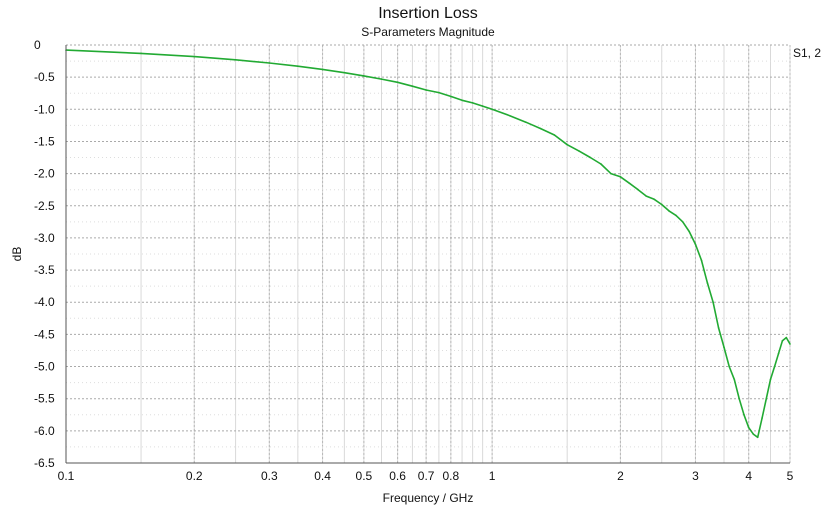 The height and width of the screenshot is (510, 838). What do you see at coordinates (44, 367) in the screenshot?
I see `y-tick-label: -5.0` at bounding box center [44, 367].